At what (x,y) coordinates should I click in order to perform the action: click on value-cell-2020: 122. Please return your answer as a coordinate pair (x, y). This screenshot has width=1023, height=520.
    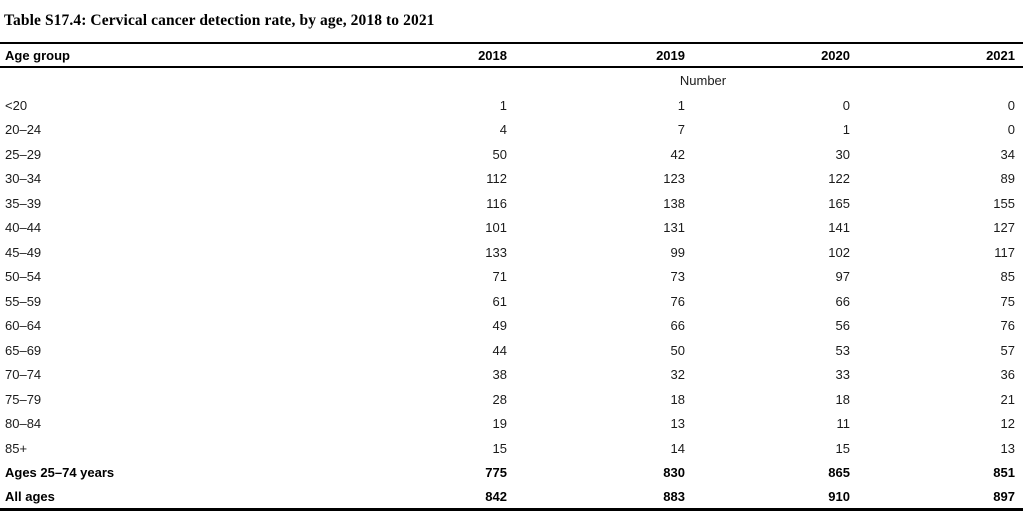
    Looking at the image, I should click on (839, 179).